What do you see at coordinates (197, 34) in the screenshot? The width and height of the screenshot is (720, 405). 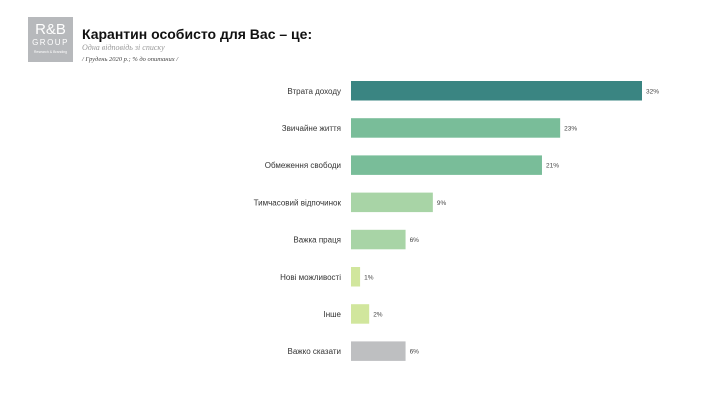 I see `chart-title: Карантин особисто для Вас – це:` at bounding box center [197, 34].